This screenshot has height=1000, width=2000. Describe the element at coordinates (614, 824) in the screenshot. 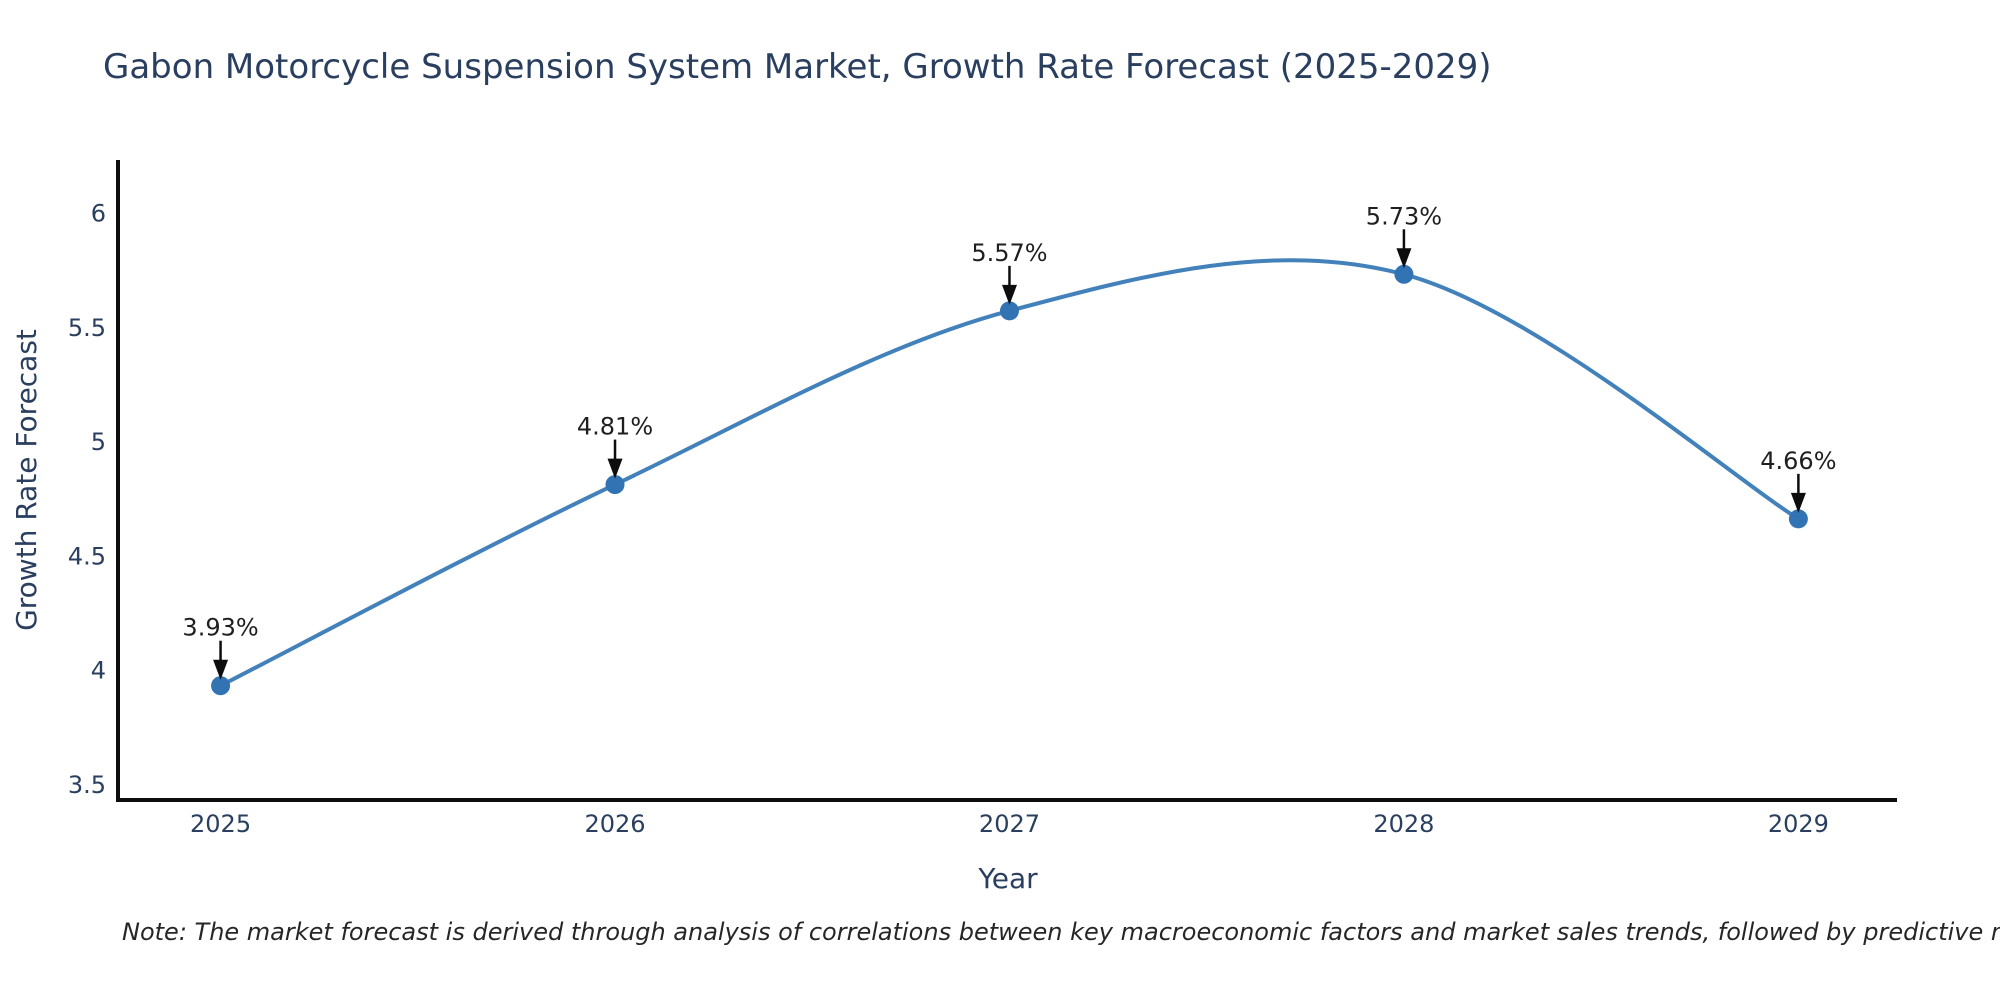

I see `x-tick-label: 2026` at that location.